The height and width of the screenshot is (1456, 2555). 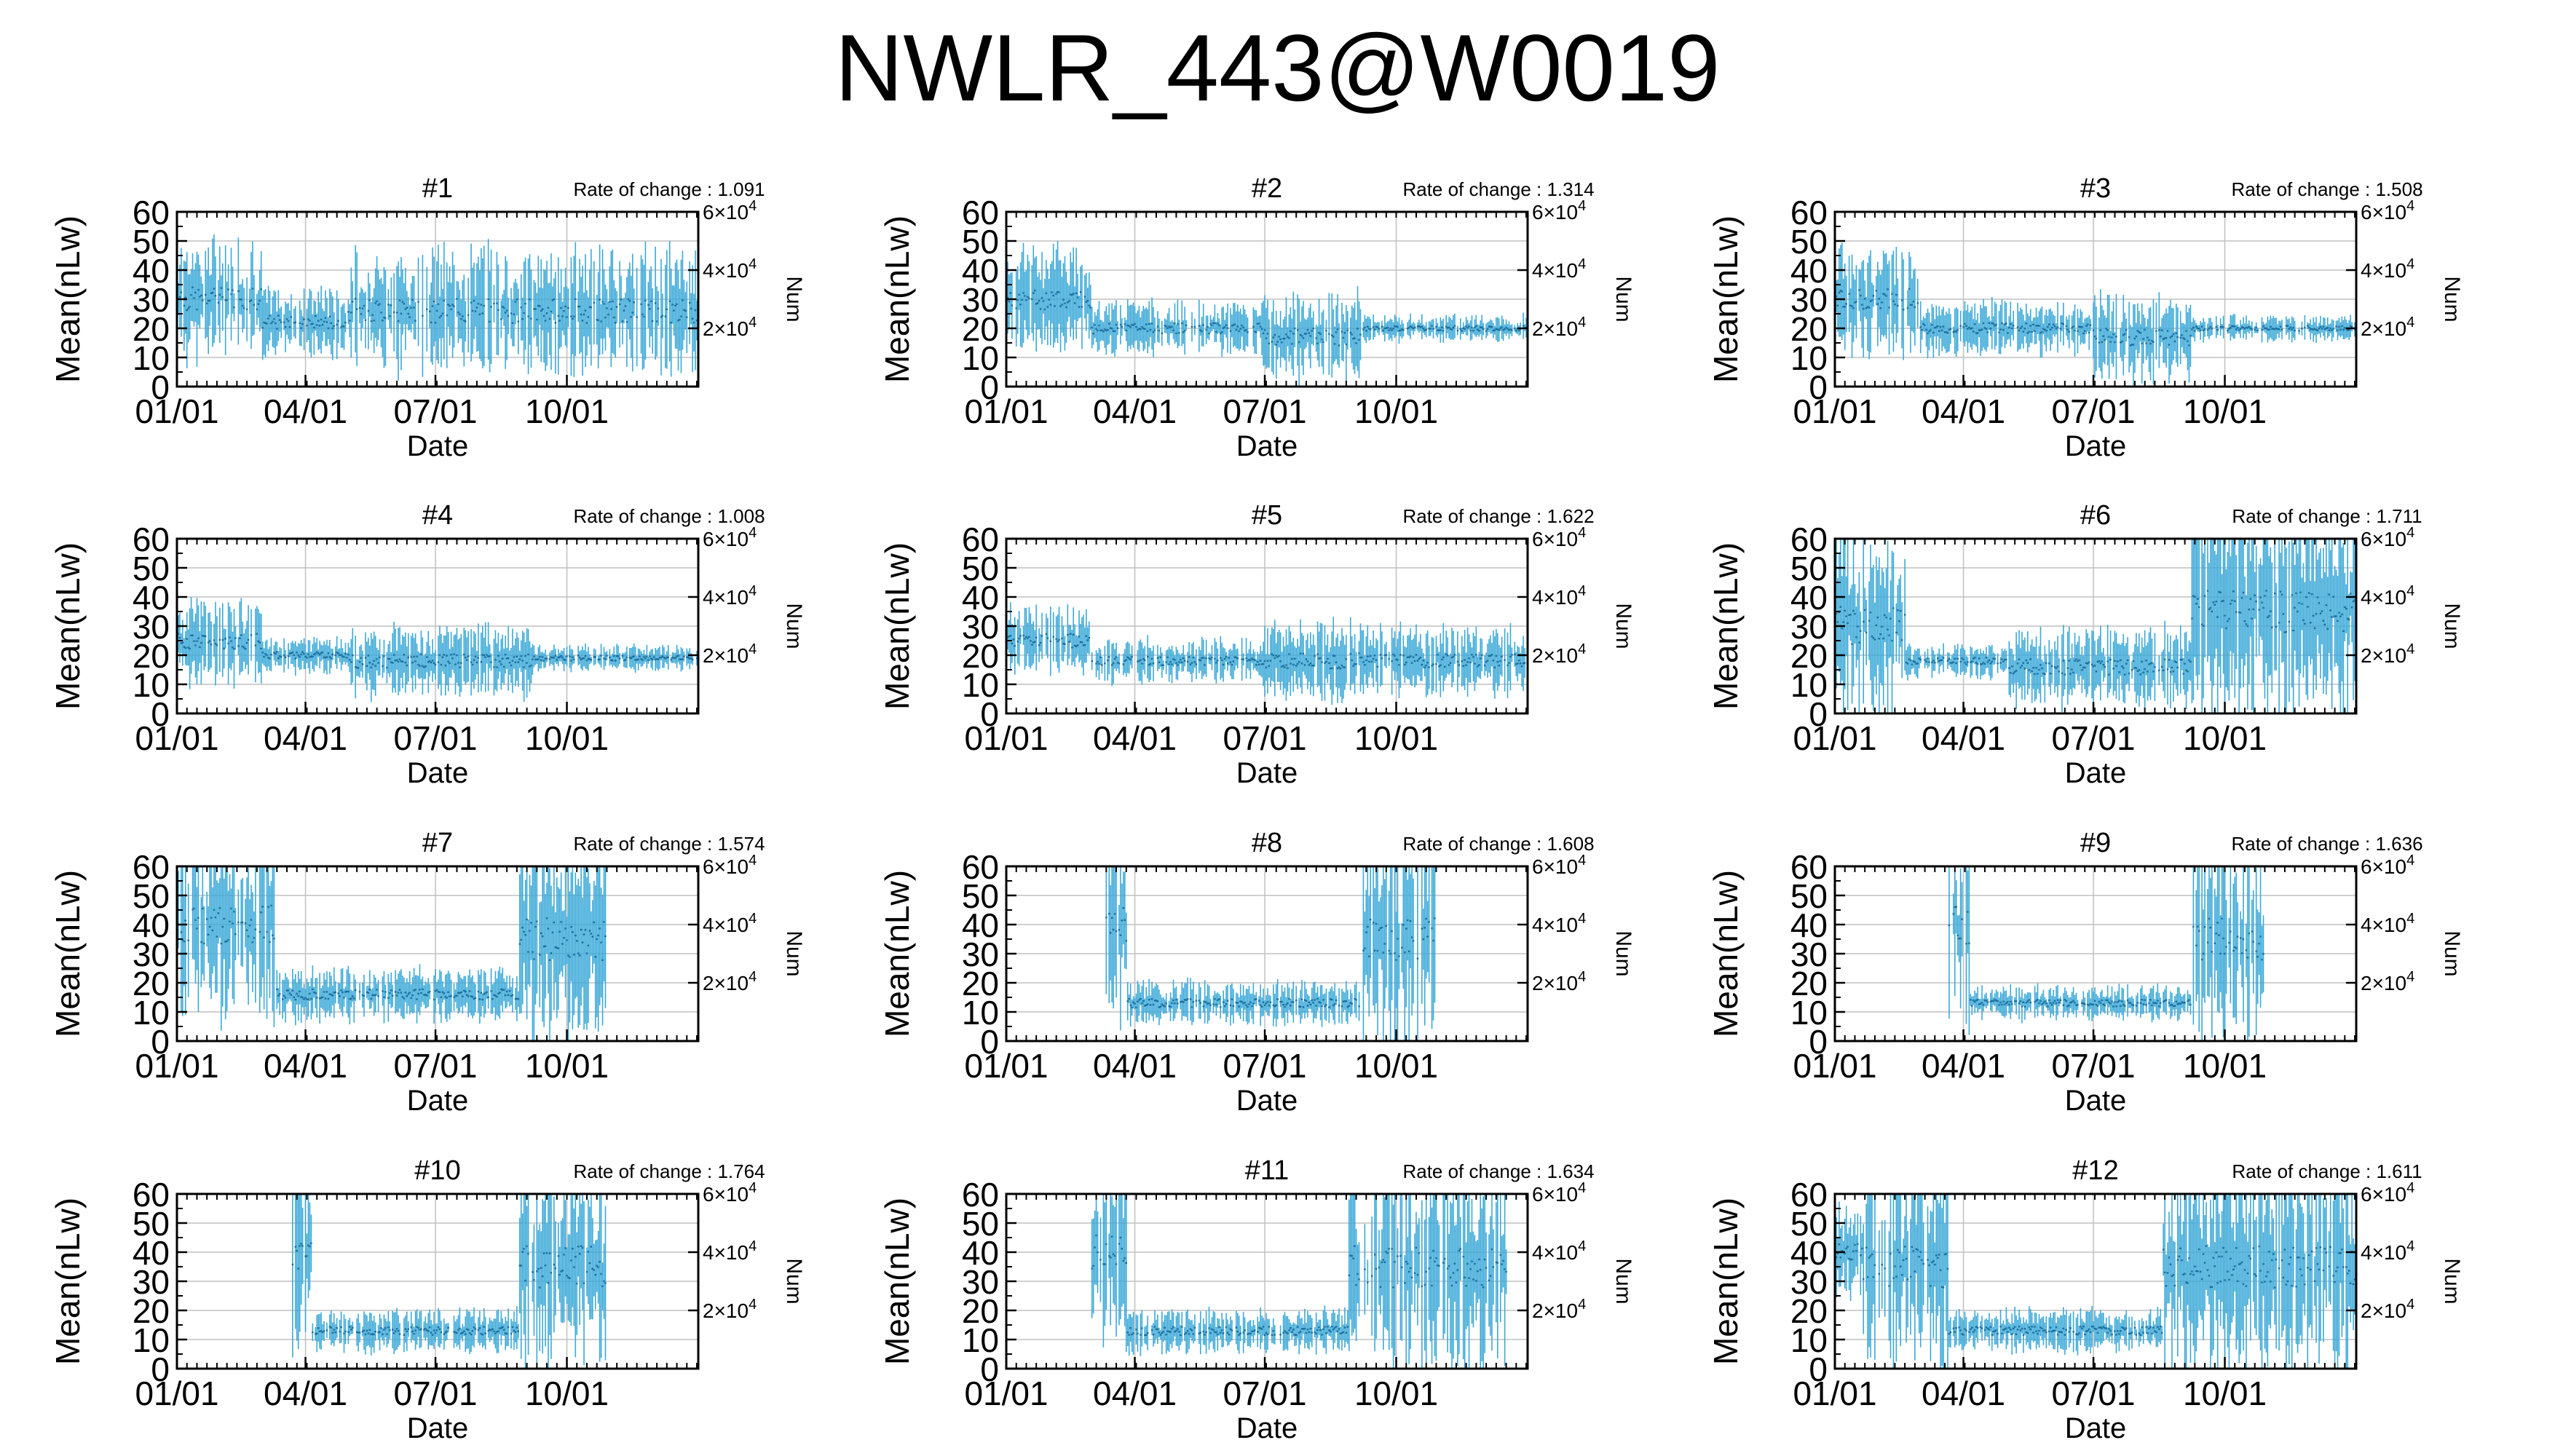 I want to click on rate-of-change-label: Rate of change : 1.508, so click(x=2326, y=189).